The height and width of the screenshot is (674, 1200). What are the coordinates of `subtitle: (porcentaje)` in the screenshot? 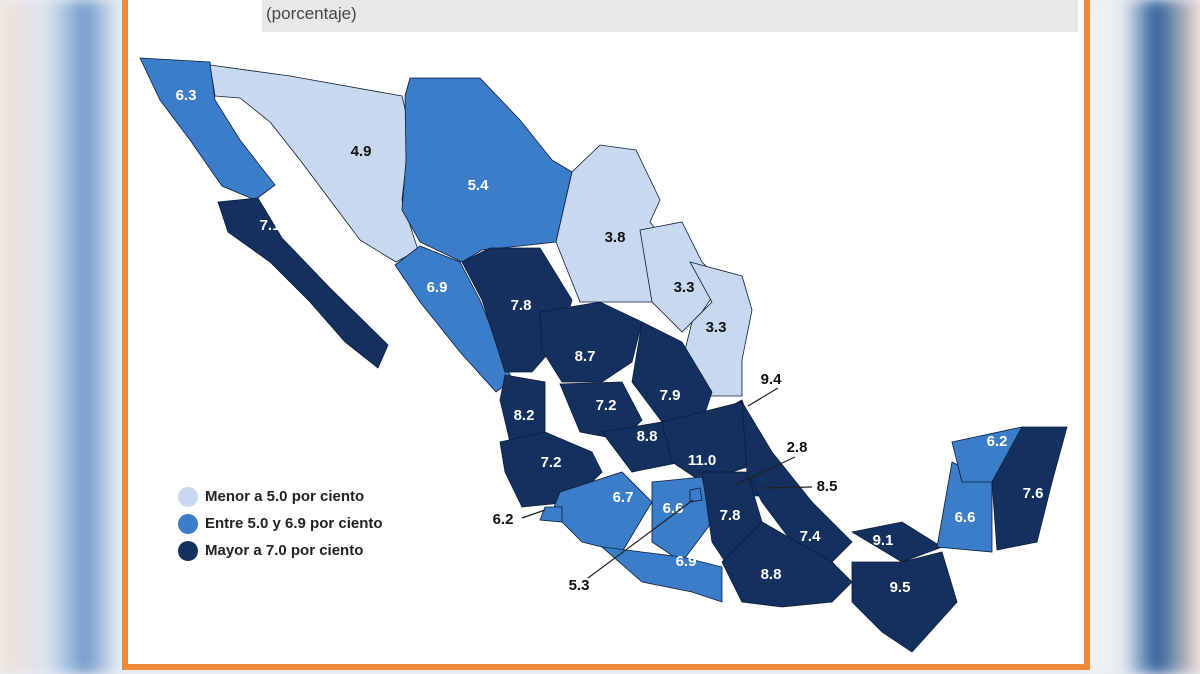 It's located at (311, 13).